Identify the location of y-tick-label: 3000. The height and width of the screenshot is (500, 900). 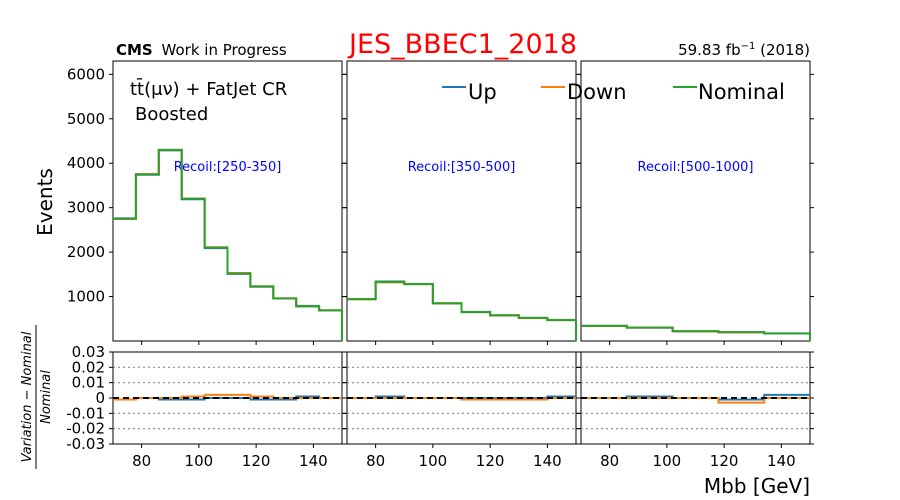
(86, 208).